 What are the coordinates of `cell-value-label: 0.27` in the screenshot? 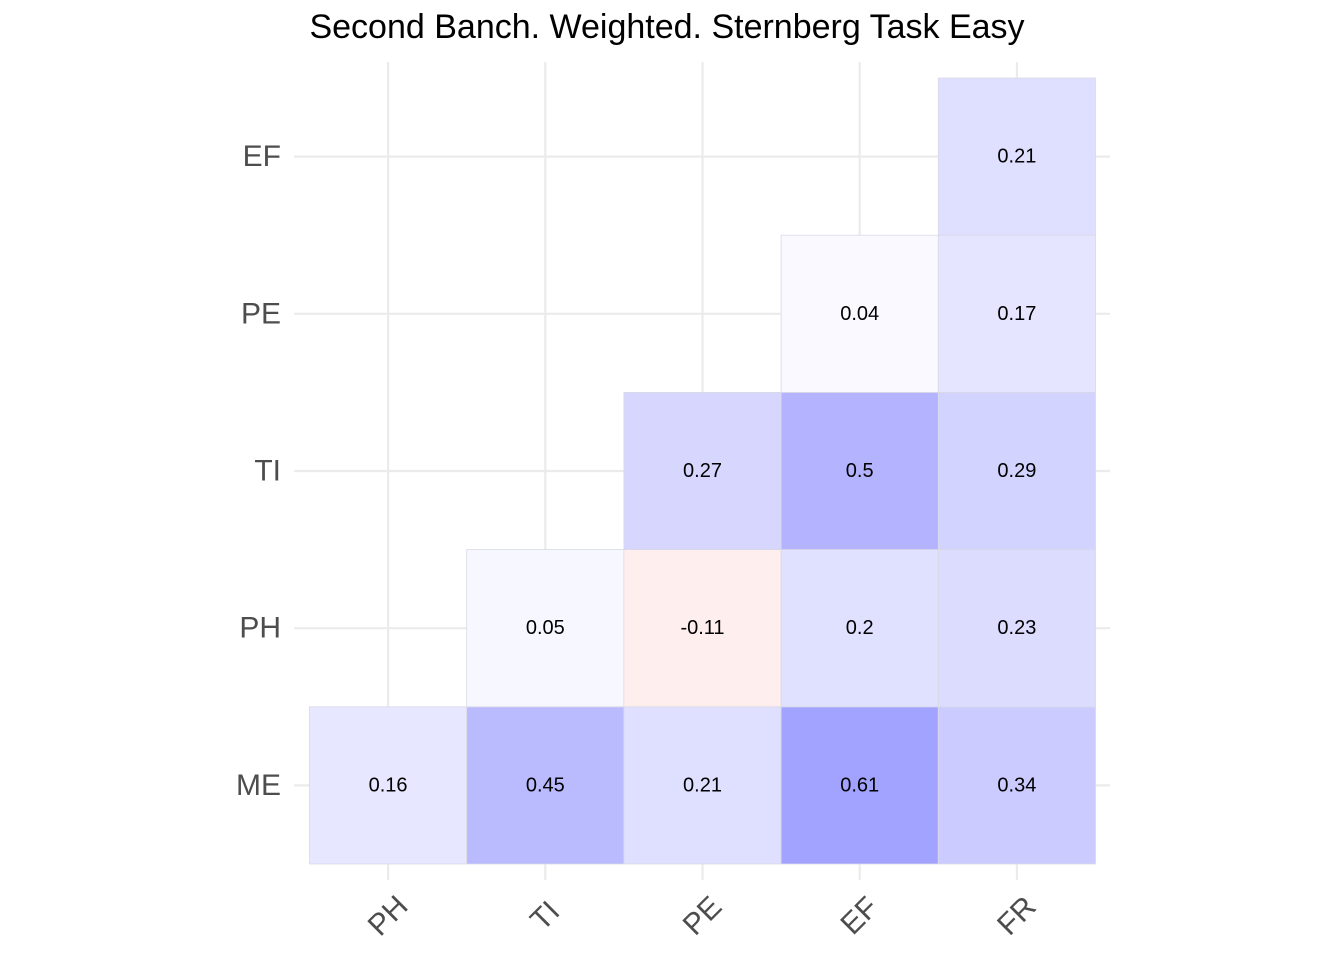 It's located at (702, 471).